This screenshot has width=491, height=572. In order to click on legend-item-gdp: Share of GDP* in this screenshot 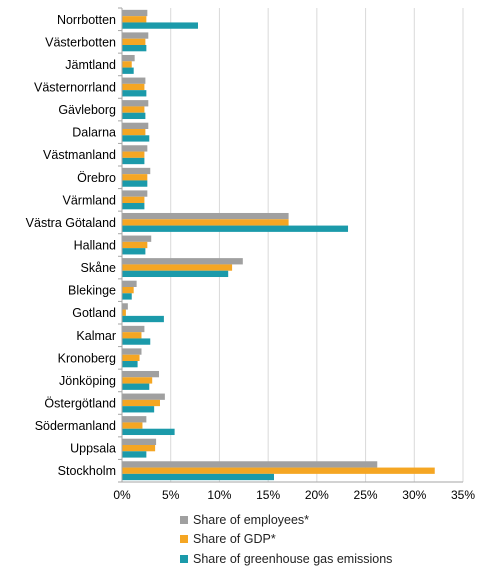, I will do `click(286, 540)`.